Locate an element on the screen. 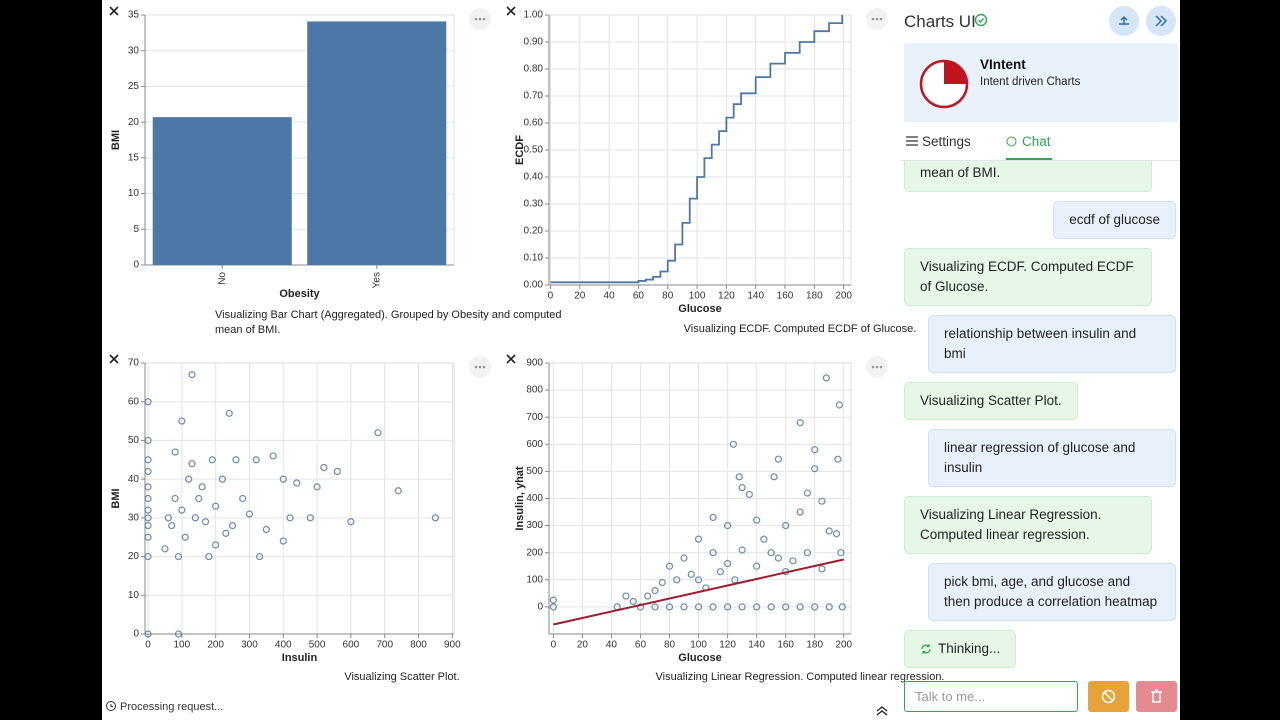  x-tick-label: 300 is located at coordinates (249, 645).